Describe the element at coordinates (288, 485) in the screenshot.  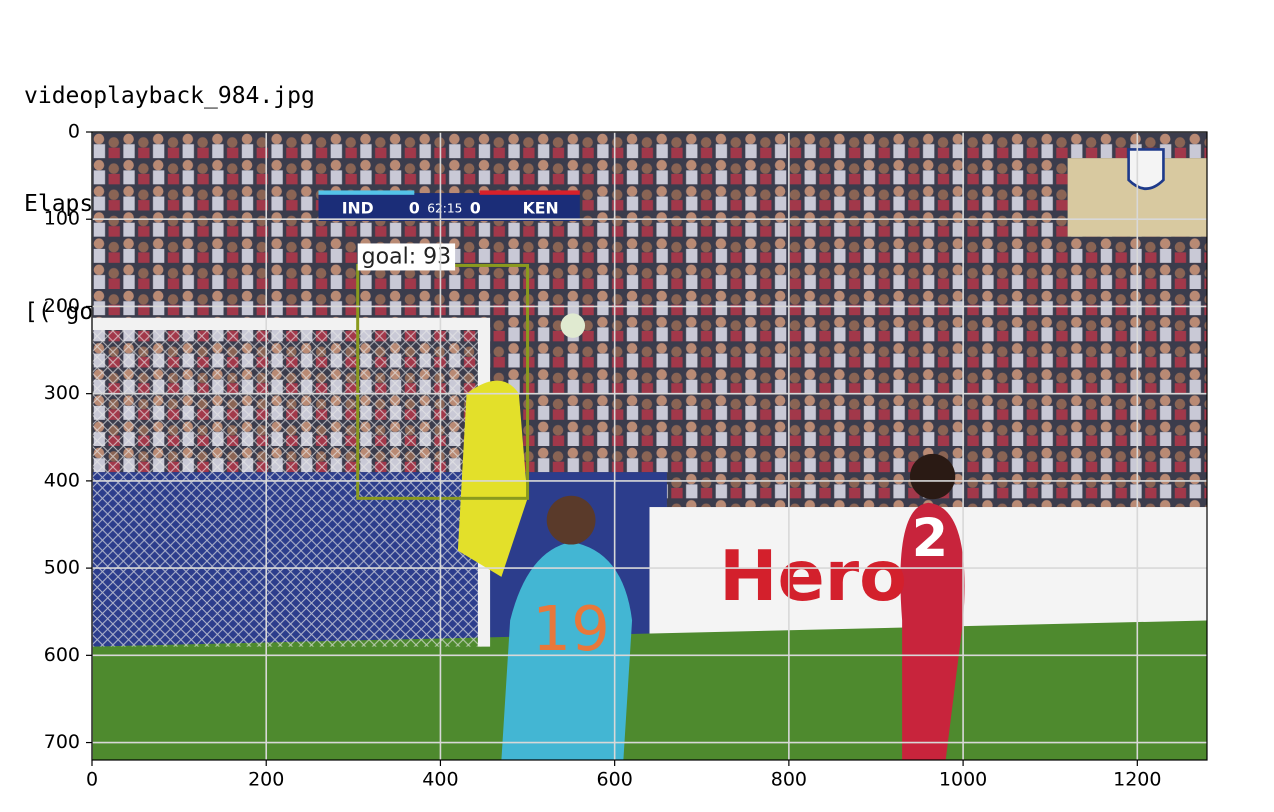
I see `goal-net` at that location.